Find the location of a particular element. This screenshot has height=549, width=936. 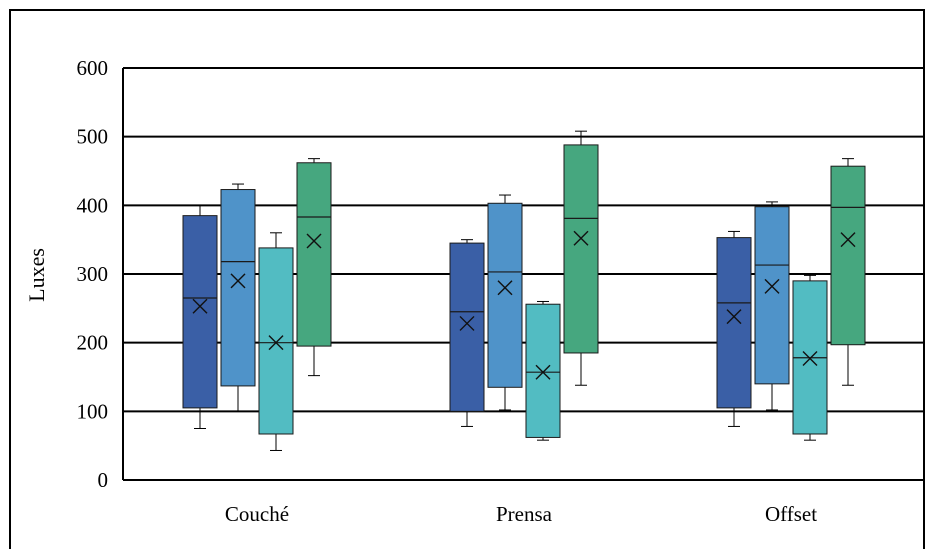

y-tick-label: 400 is located at coordinates (93, 205).